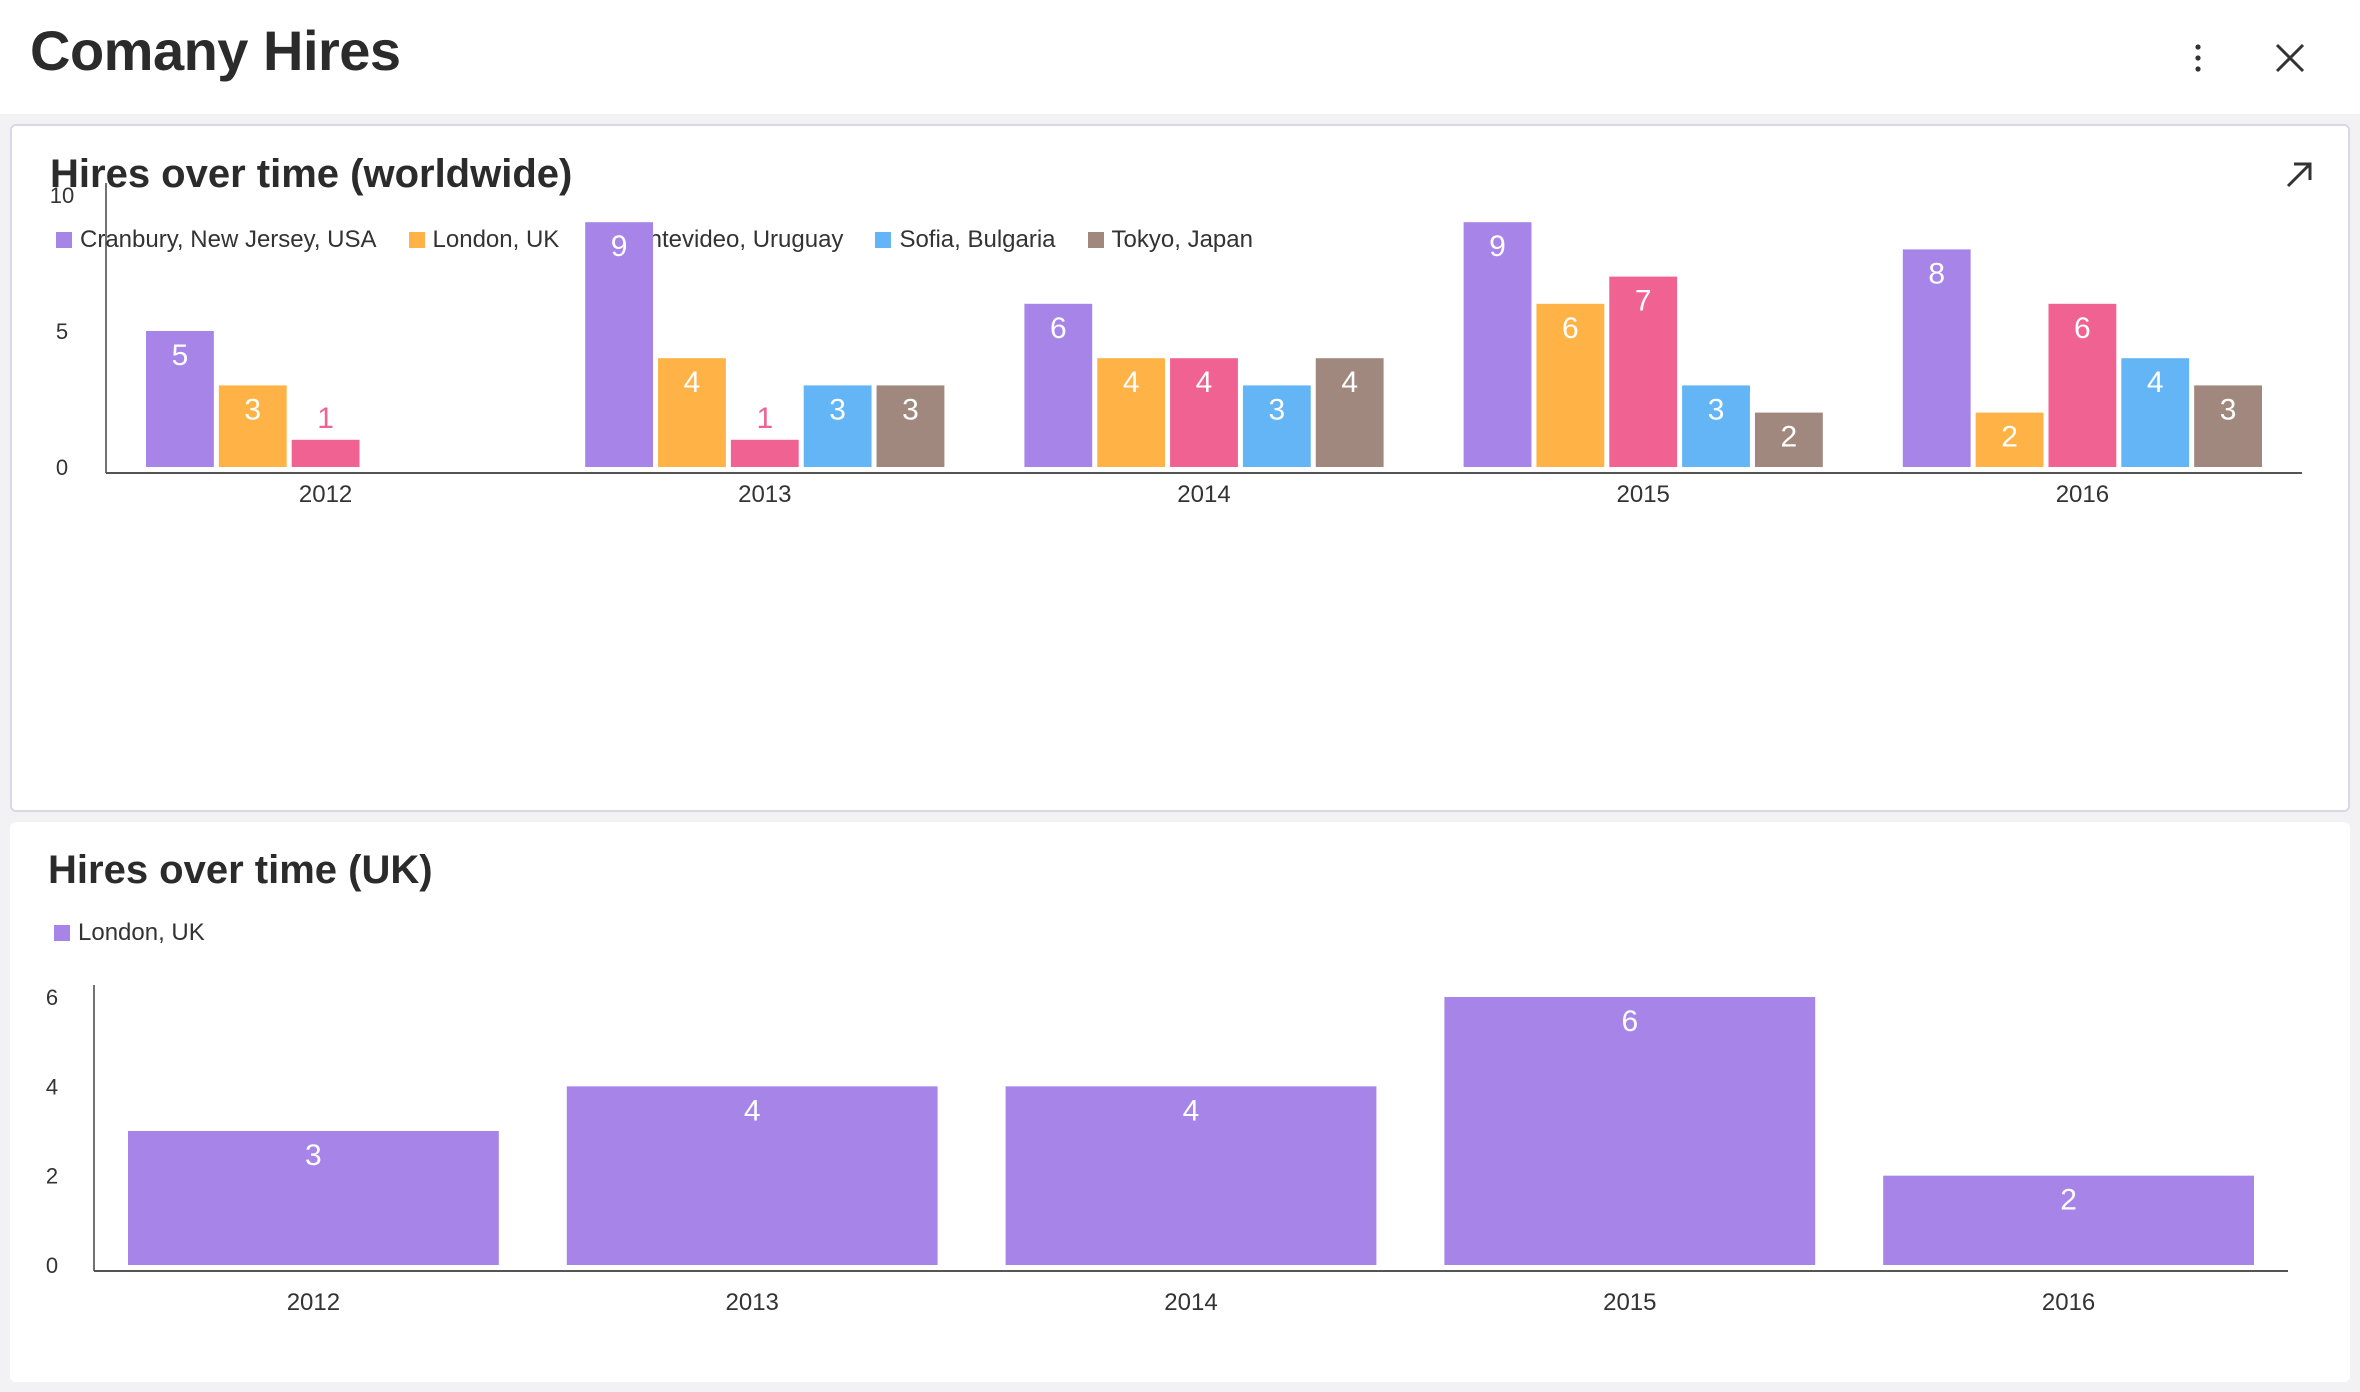 This screenshot has height=1392, width=2360. Describe the element at coordinates (729, 239) in the screenshot. I see `legend-label: Montevideo, Uruguay` at that location.